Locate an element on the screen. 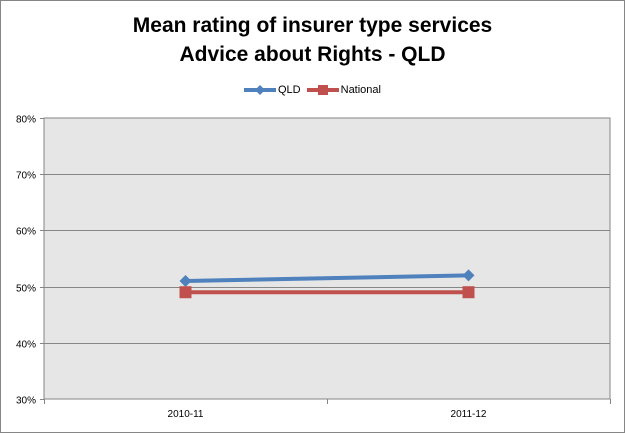 This screenshot has height=433, width=625. chart-title-line-1: Mean rating of insurer type services is located at coordinates (312, 25).